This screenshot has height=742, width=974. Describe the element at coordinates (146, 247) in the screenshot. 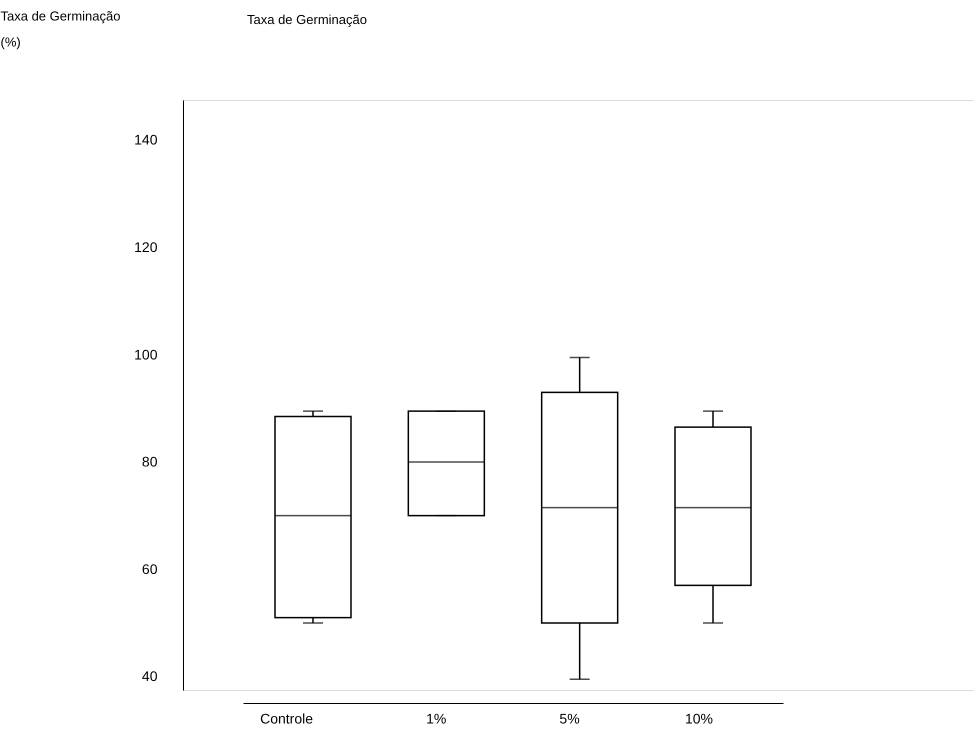

I see `y-tick-label: 120` at that location.